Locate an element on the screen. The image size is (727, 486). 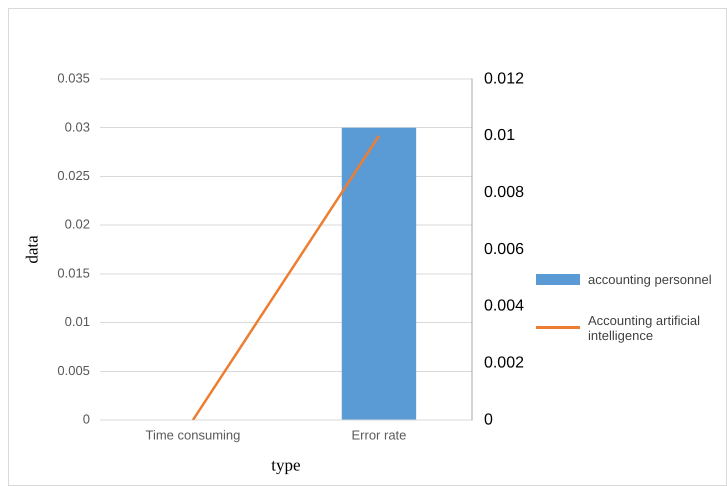
y-tick-label: 0.02 is located at coordinates (77, 224).